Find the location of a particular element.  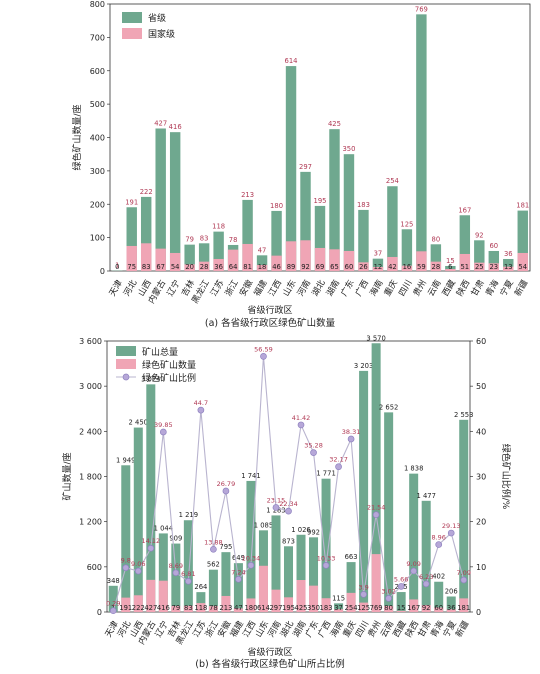

ratio-label: 6.81 is located at coordinates (188, 574).